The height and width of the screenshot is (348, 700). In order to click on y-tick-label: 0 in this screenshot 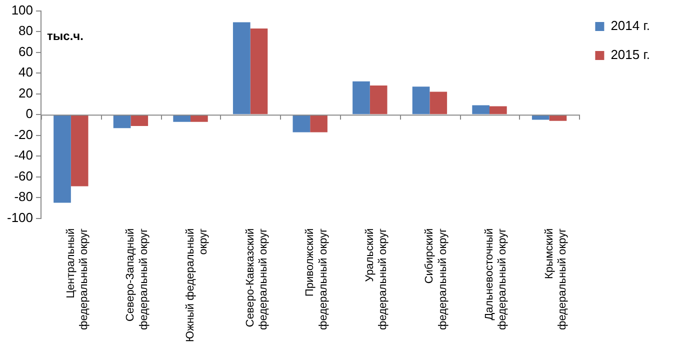, I will do `click(30, 114)`.